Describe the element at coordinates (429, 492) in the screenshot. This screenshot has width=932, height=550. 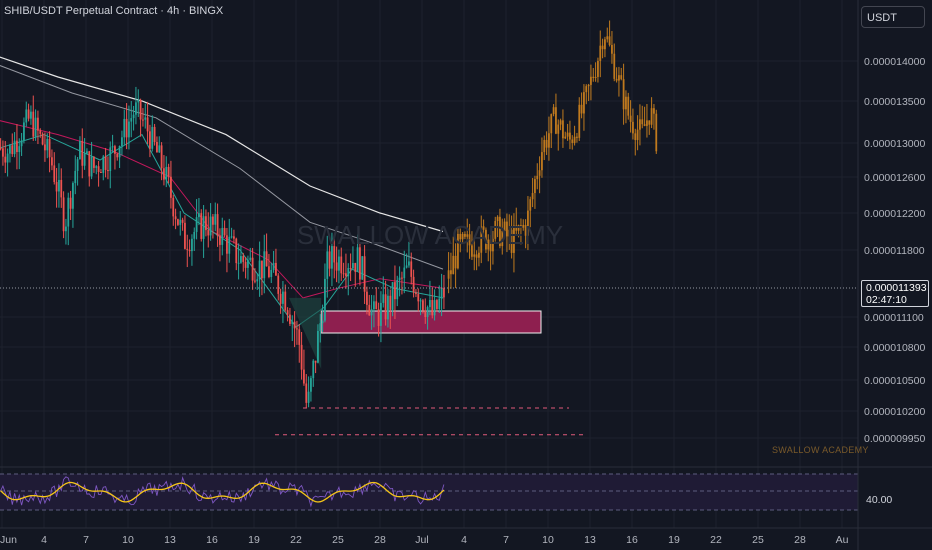
I see `osc-band` at that location.